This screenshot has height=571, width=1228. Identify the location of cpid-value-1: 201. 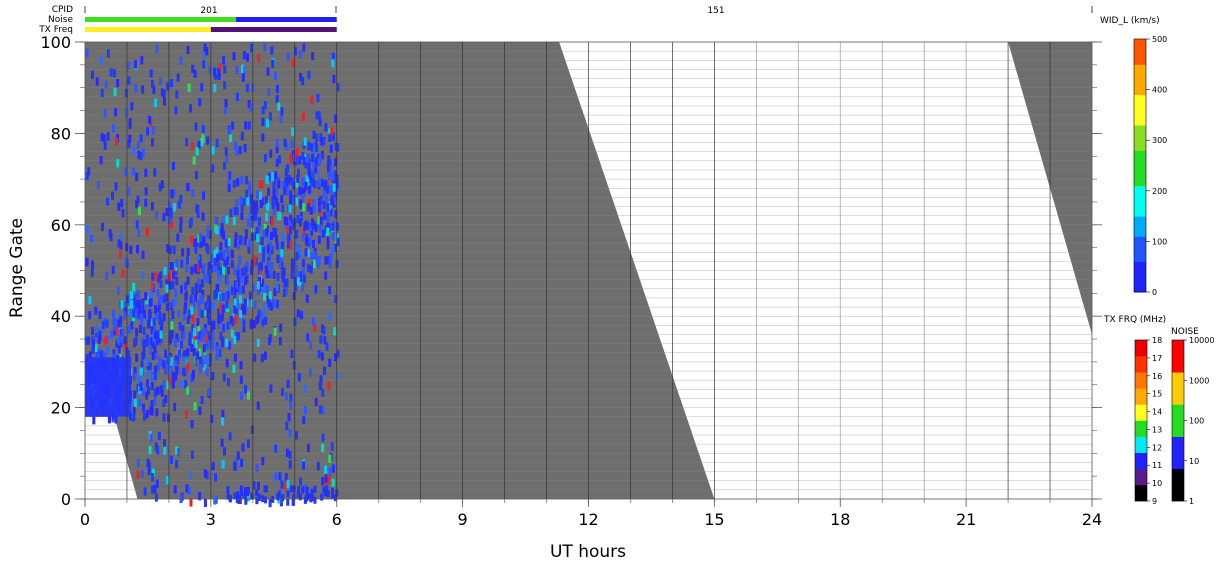
(208, 11).